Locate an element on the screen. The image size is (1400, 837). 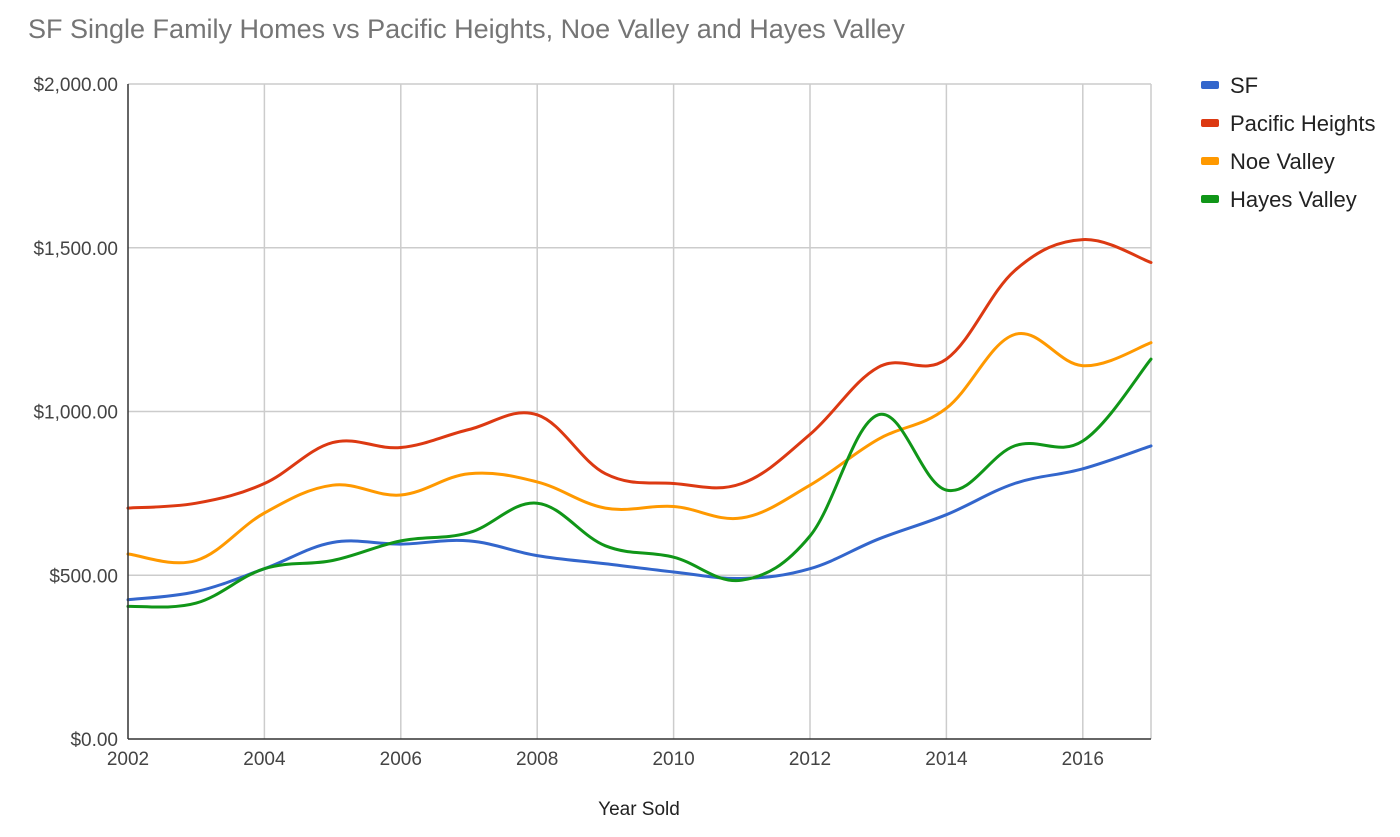
x-tick-label: 2006 is located at coordinates (401, 759).